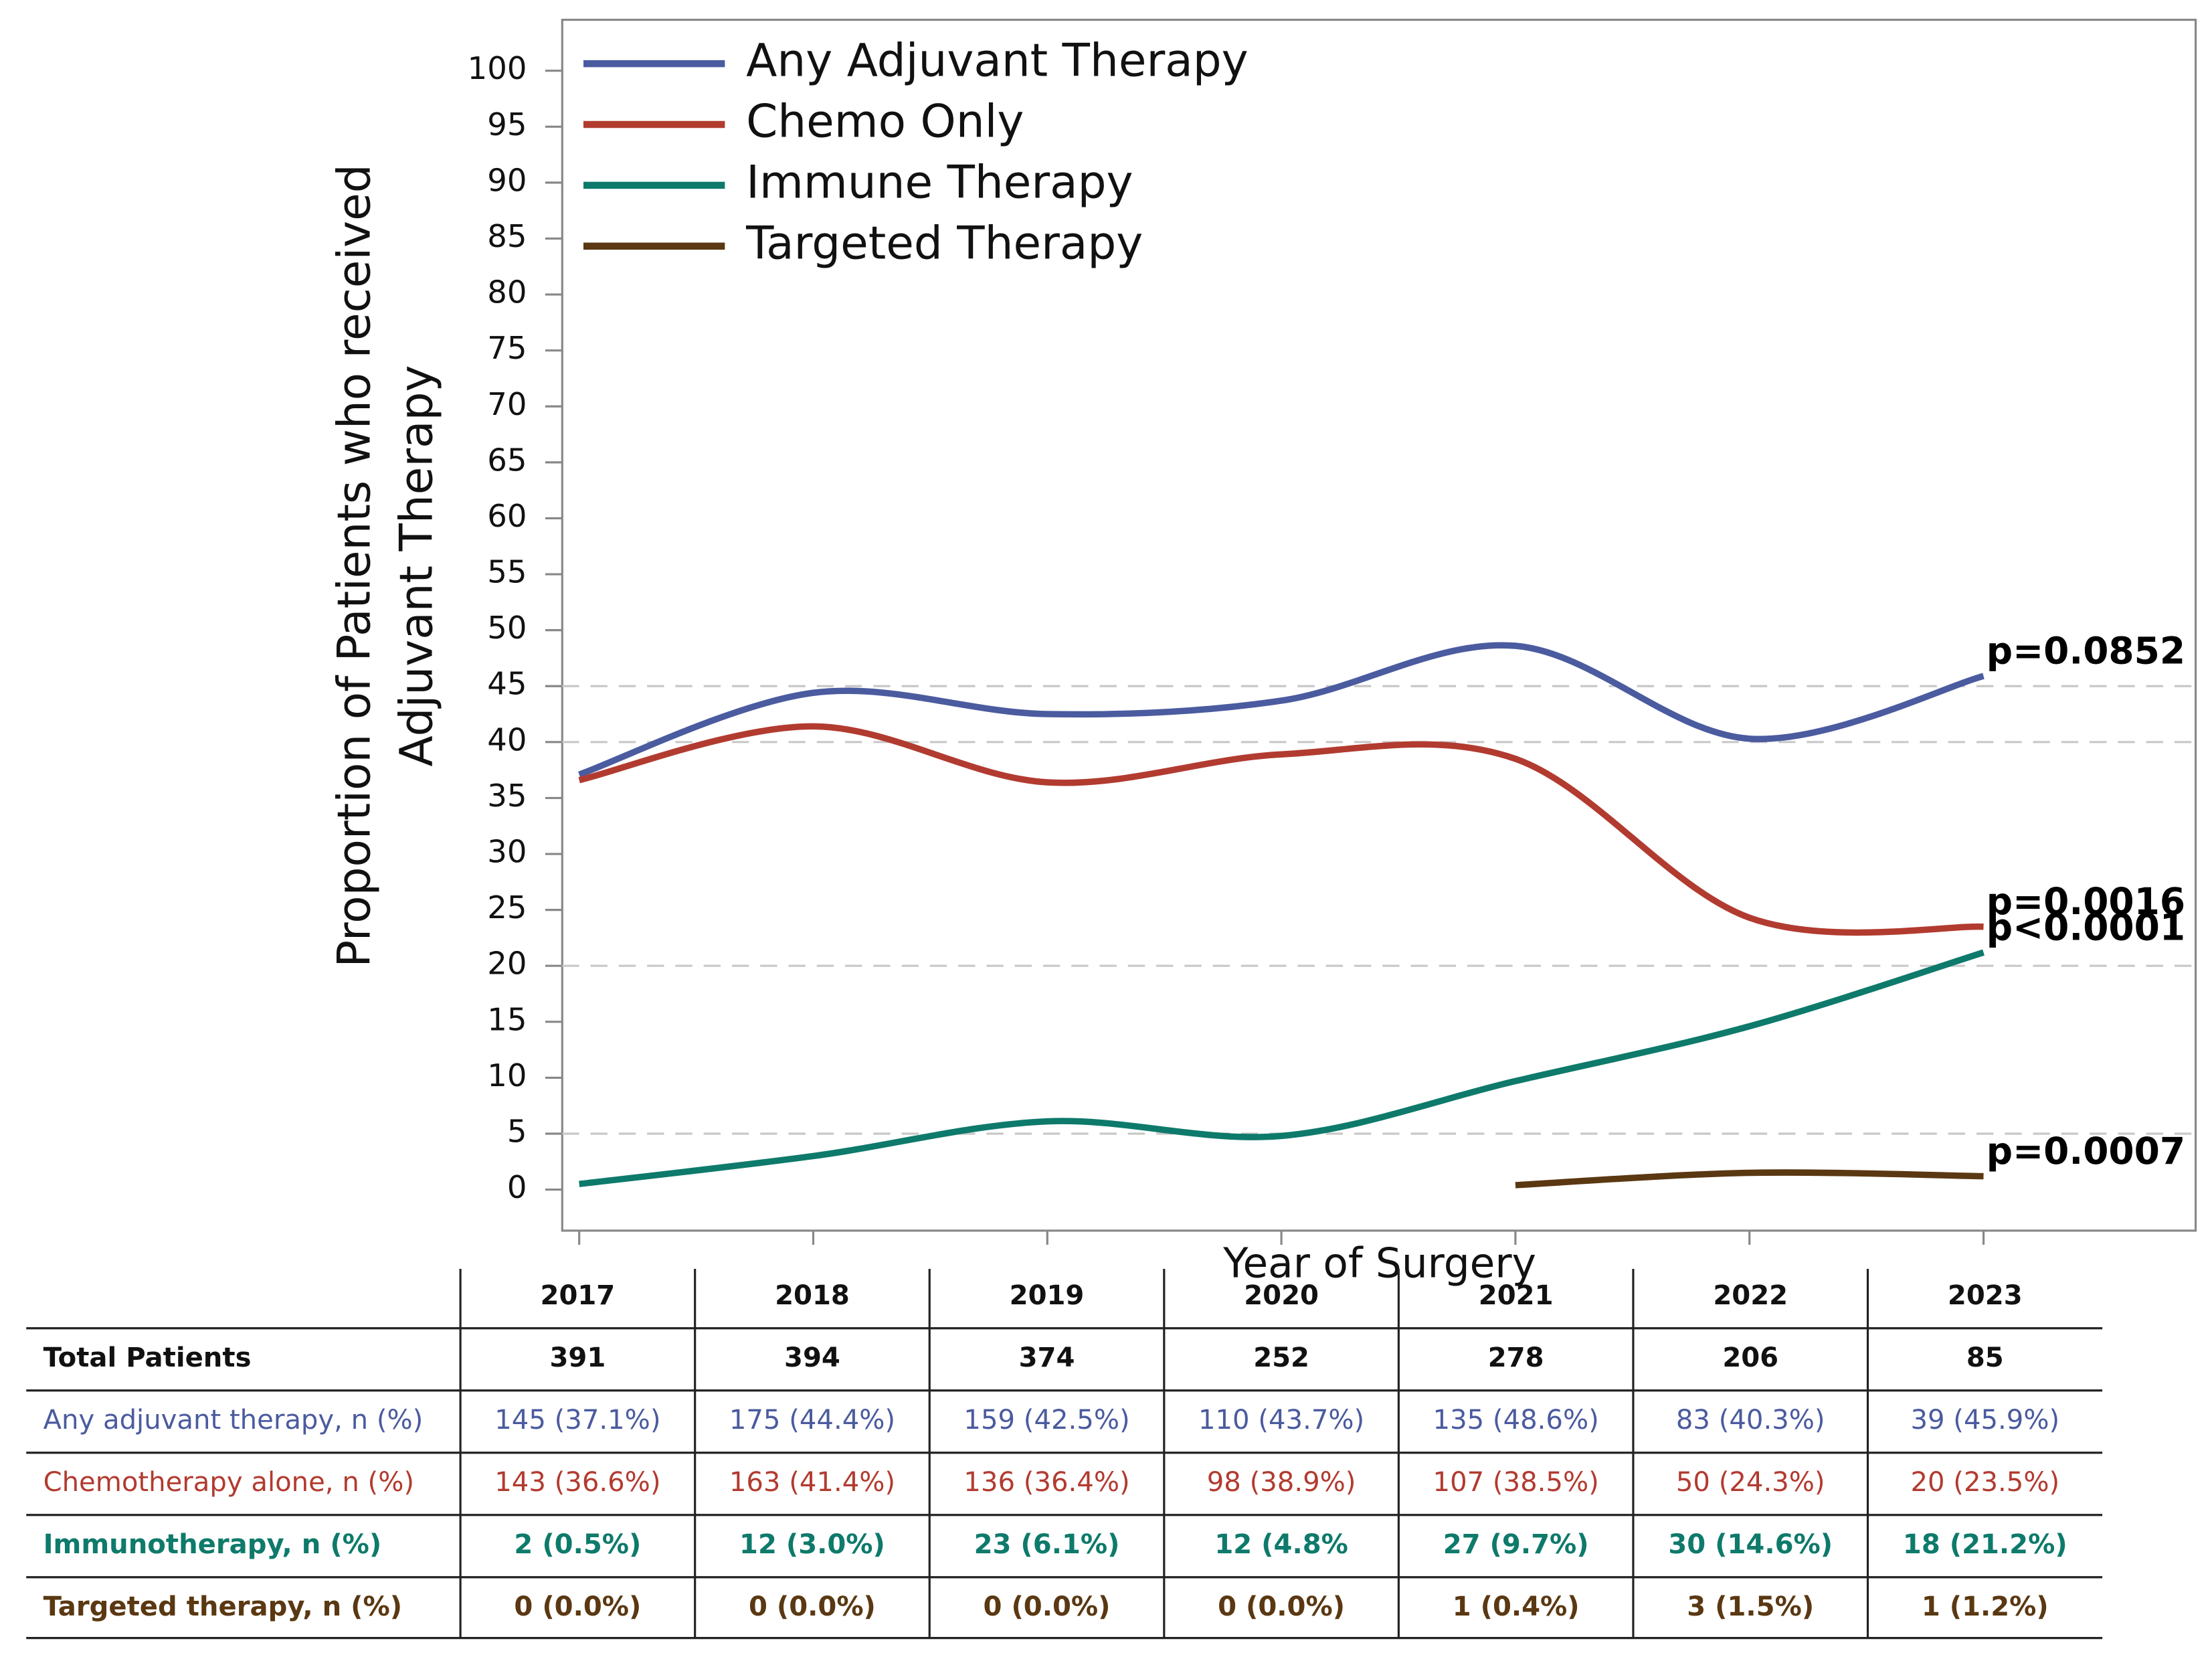 The height and width of the screenshot is (1655, 2212). What do you see at coordinates (507, 180) in the screenshot?
I see `y-tick-label: 90` at bounding box center [507, 180].